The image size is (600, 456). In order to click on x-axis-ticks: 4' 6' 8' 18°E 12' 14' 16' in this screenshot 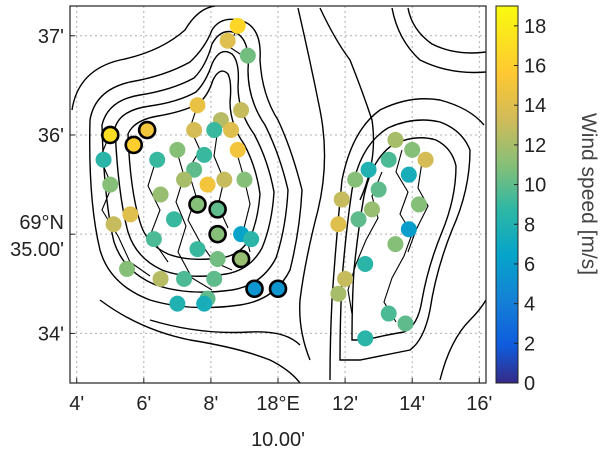, I will do `click(280, 396)`.